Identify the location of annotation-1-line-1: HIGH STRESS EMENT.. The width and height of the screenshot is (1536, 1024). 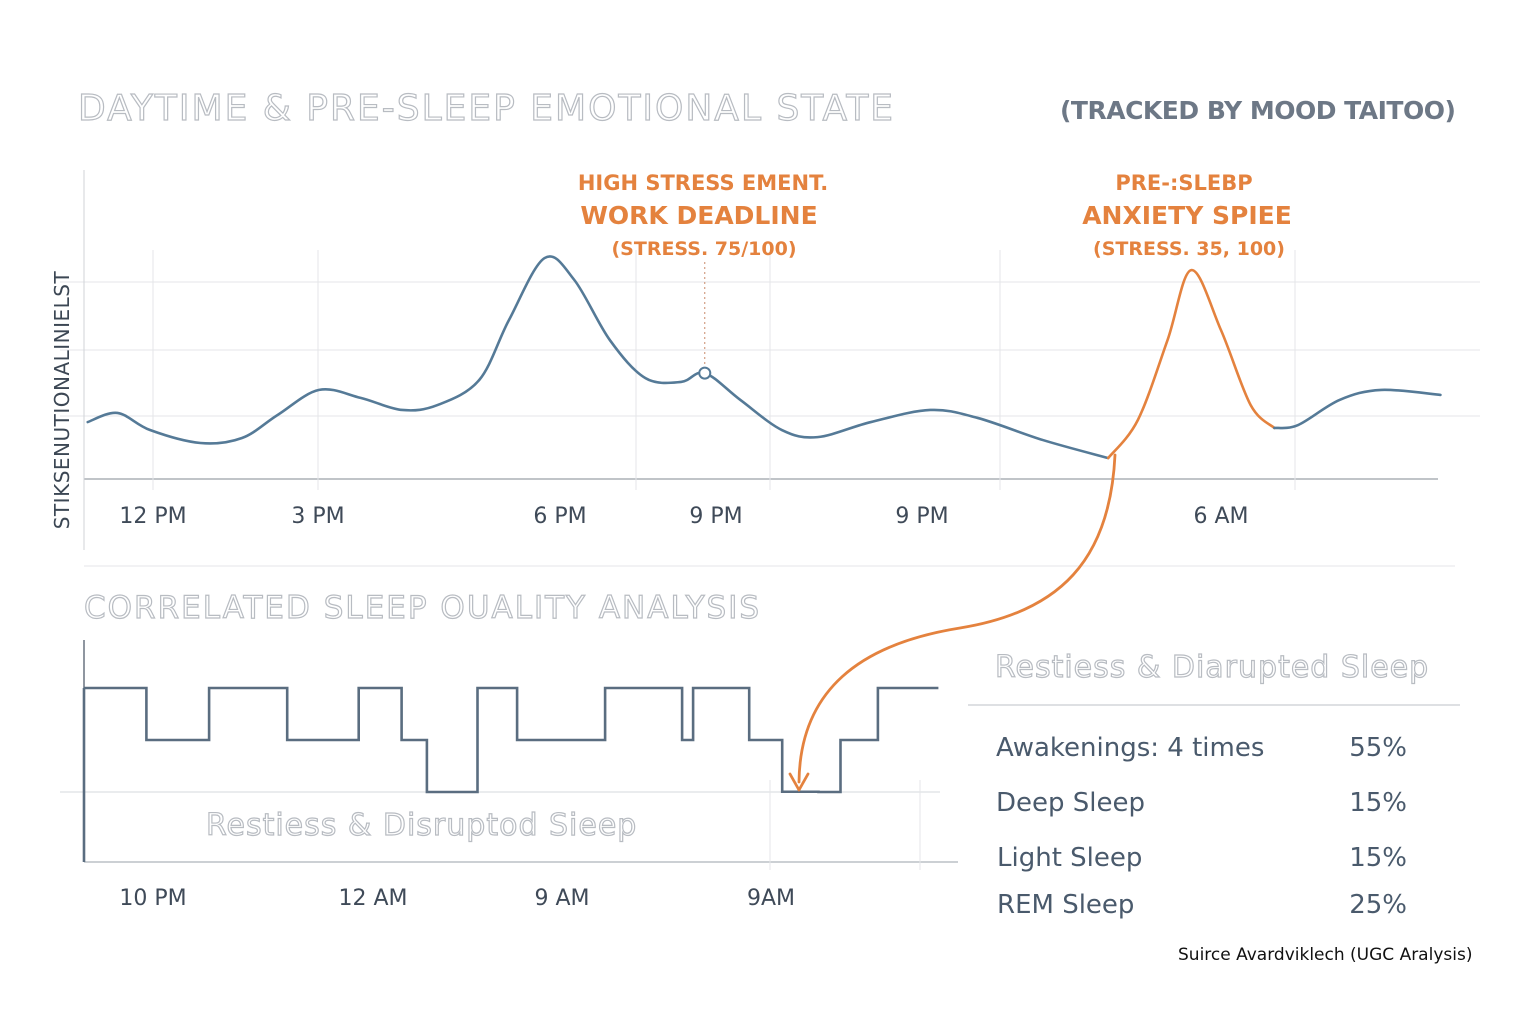
(703, 183).